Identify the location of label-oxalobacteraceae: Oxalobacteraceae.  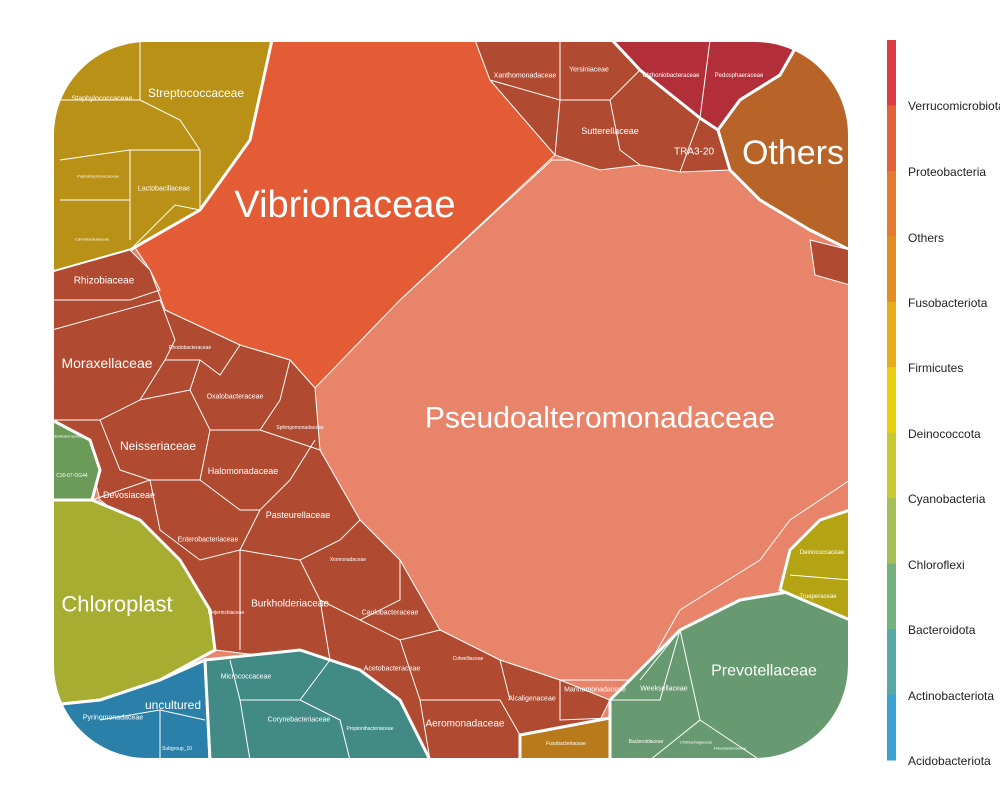
(235, 397).